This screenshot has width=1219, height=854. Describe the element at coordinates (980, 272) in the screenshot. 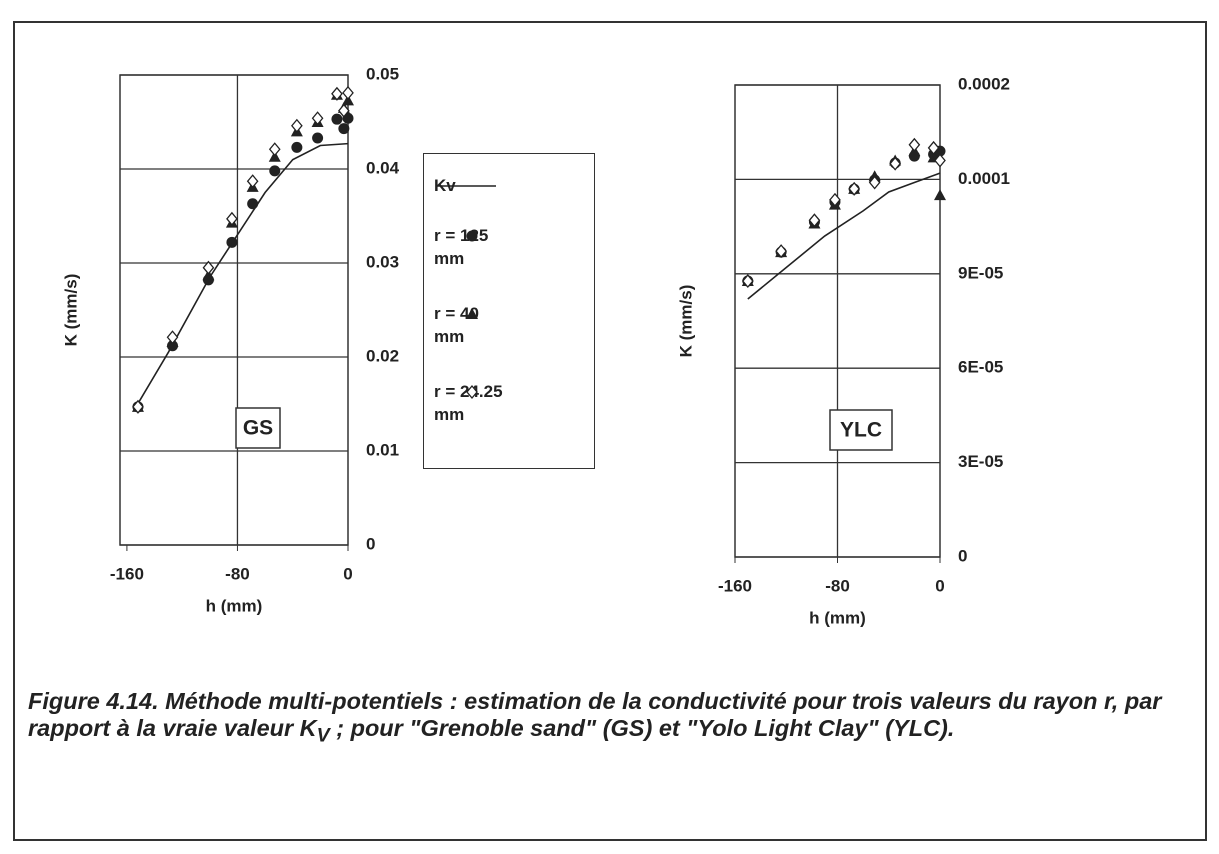

I see `y-tick-label: 9E-05` at that location.